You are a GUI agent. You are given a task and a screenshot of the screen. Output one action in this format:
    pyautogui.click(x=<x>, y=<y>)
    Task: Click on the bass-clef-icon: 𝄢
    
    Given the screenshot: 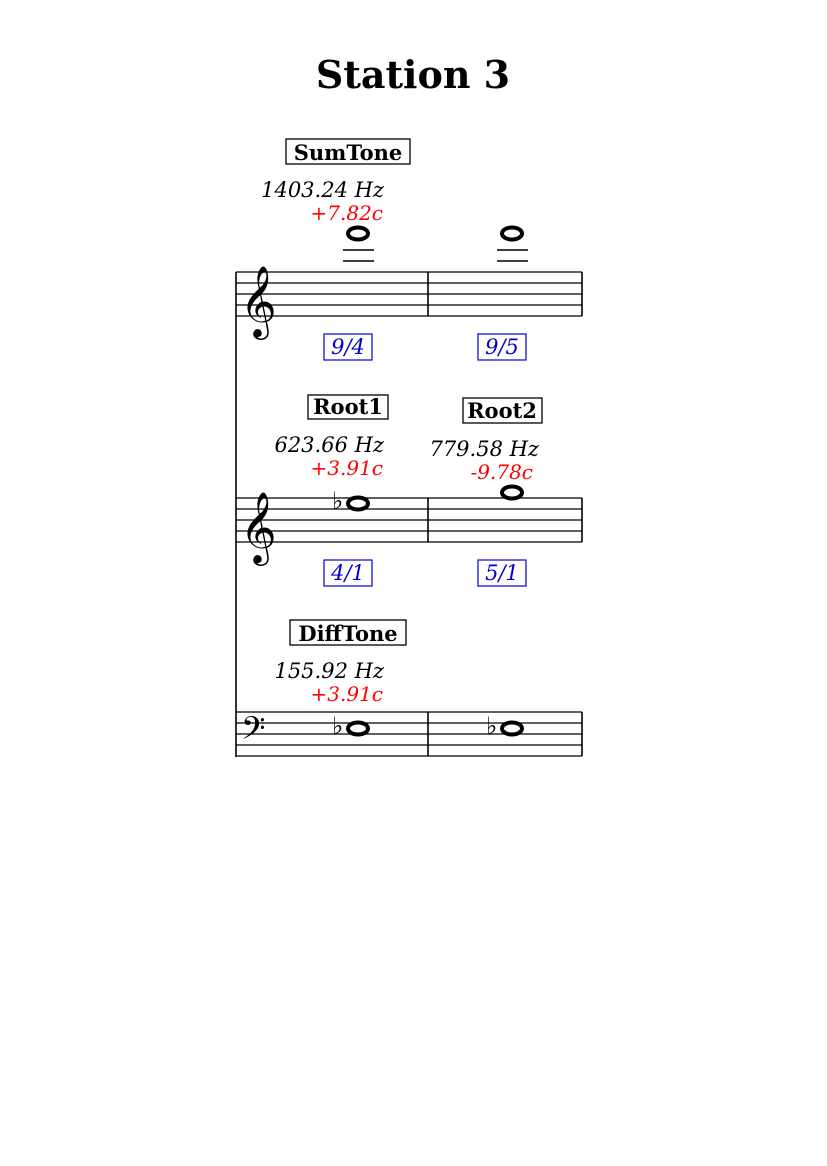 What is the action you would take?
    pyautogui.click(x=253, y=732)
    